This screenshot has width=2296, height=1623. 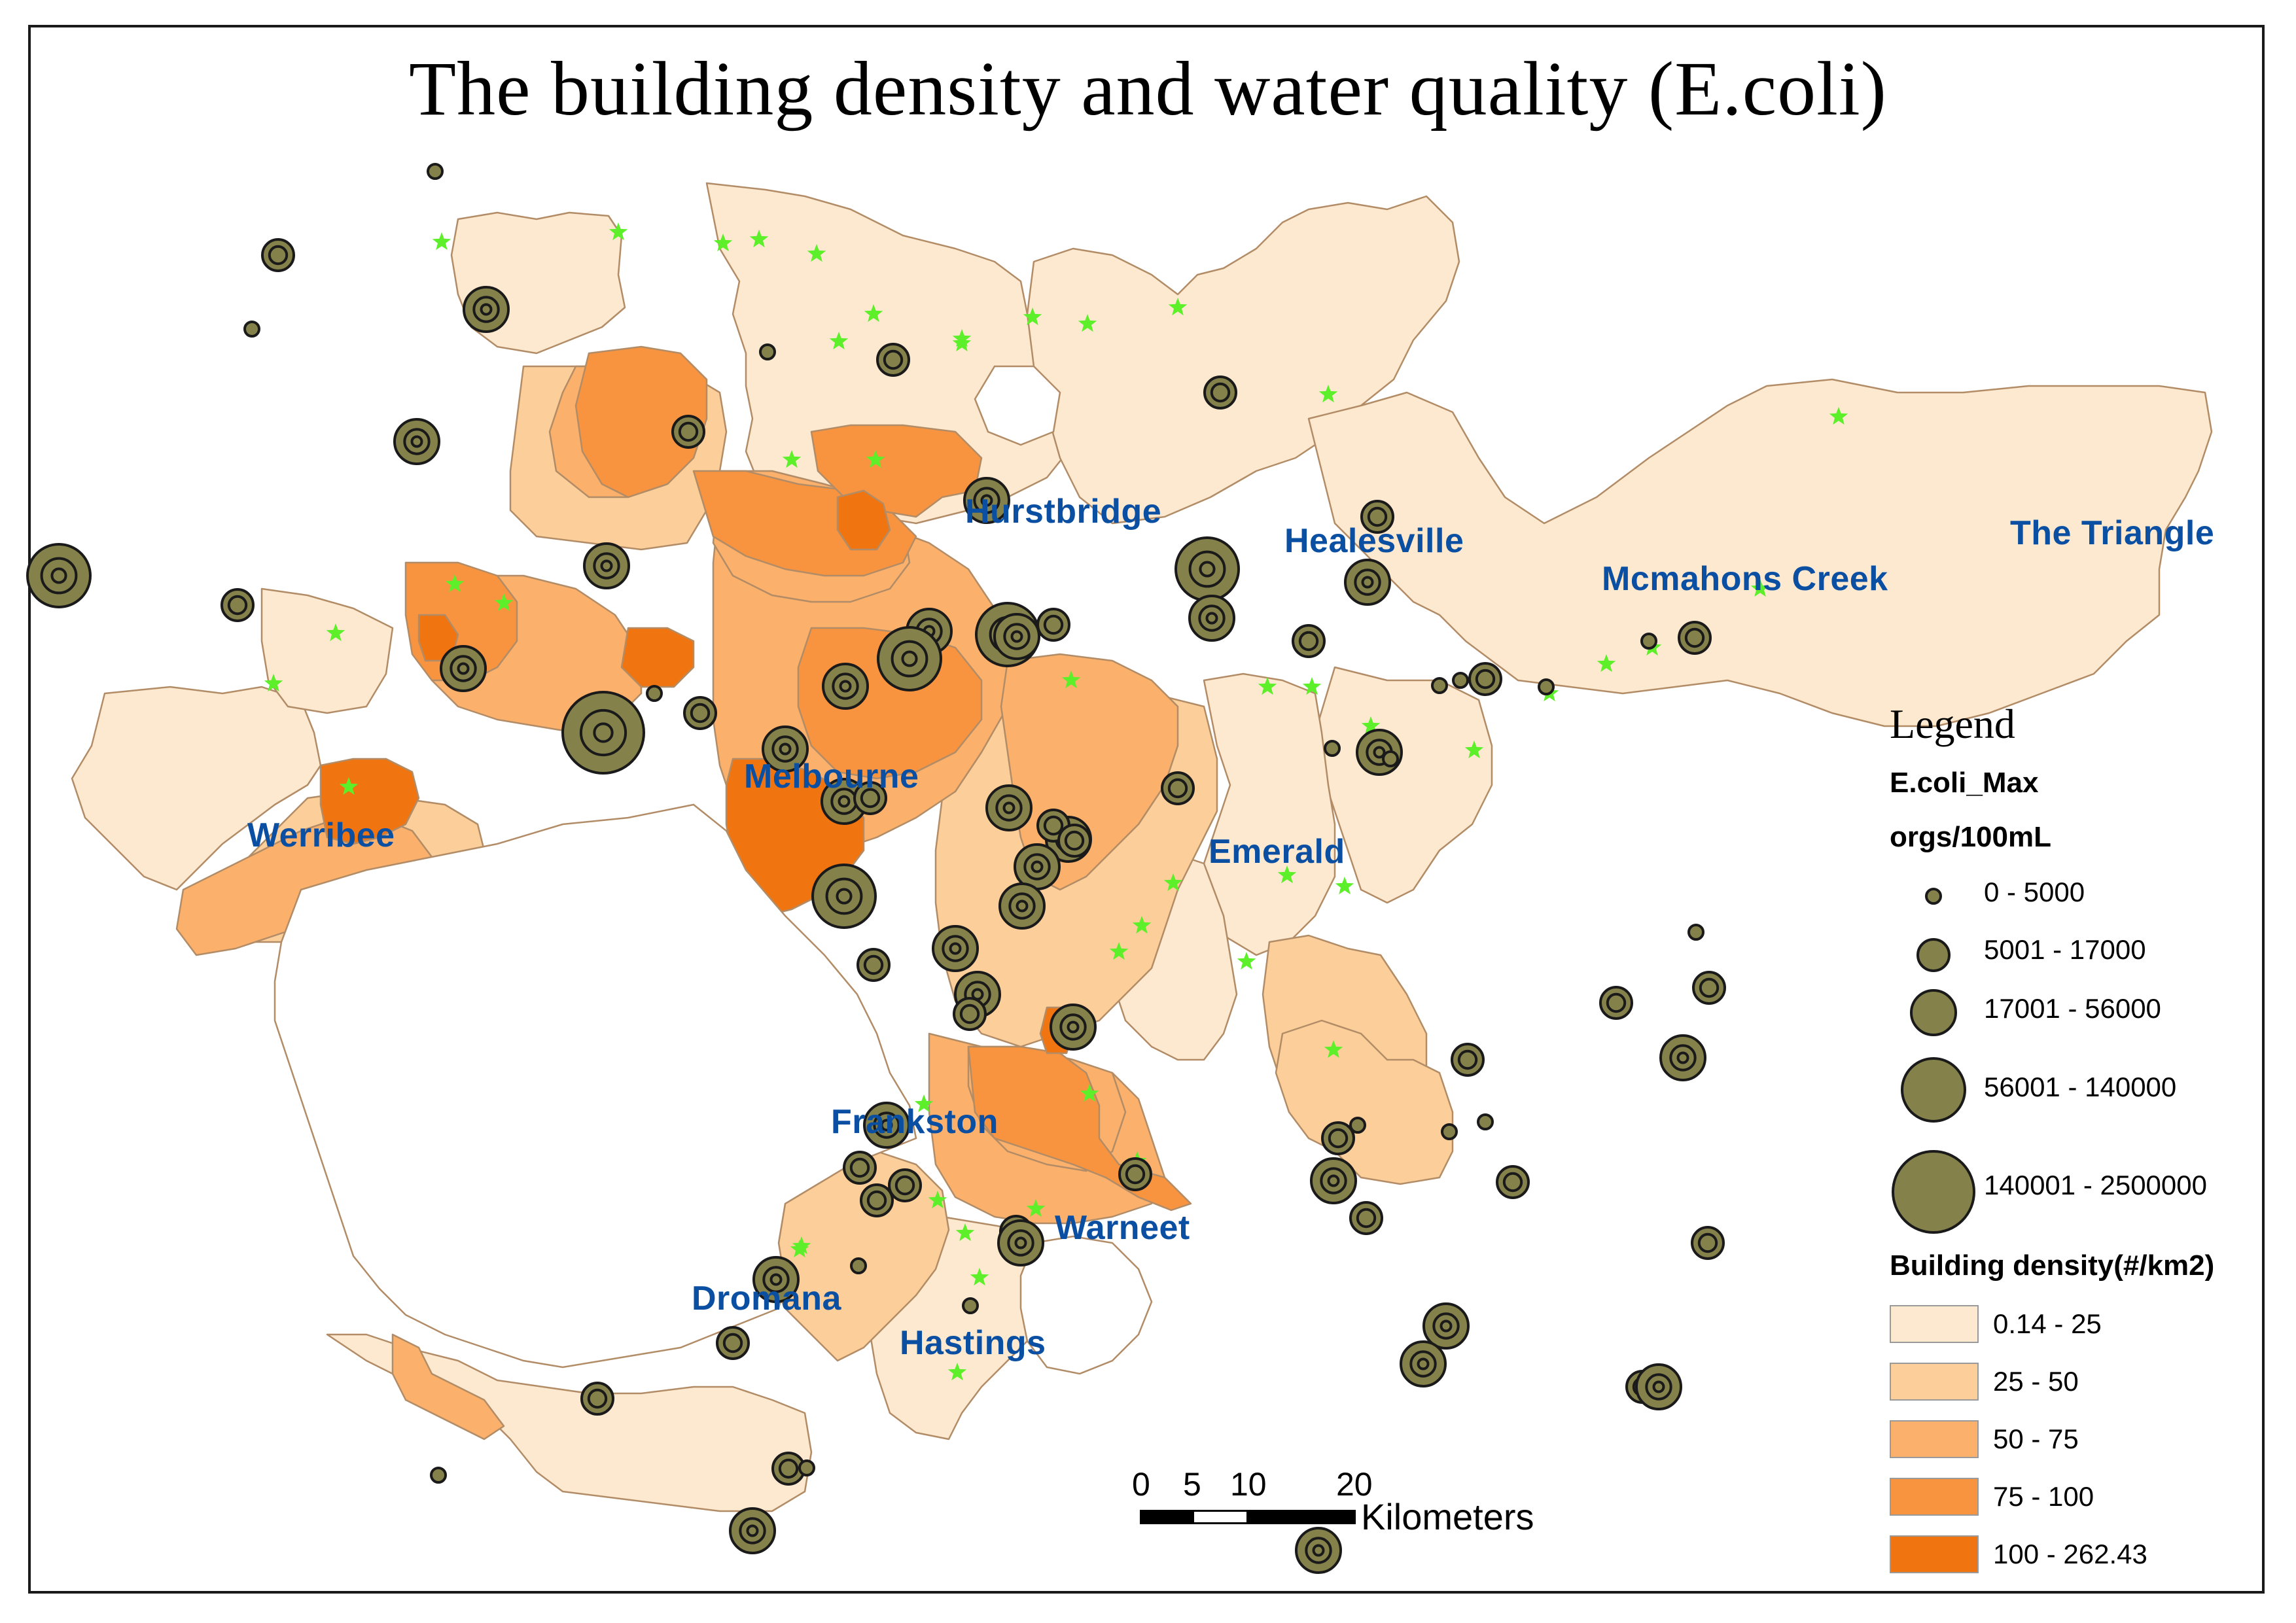 I want to click on region-peninsula-strip, so click(x=448, y=1386).